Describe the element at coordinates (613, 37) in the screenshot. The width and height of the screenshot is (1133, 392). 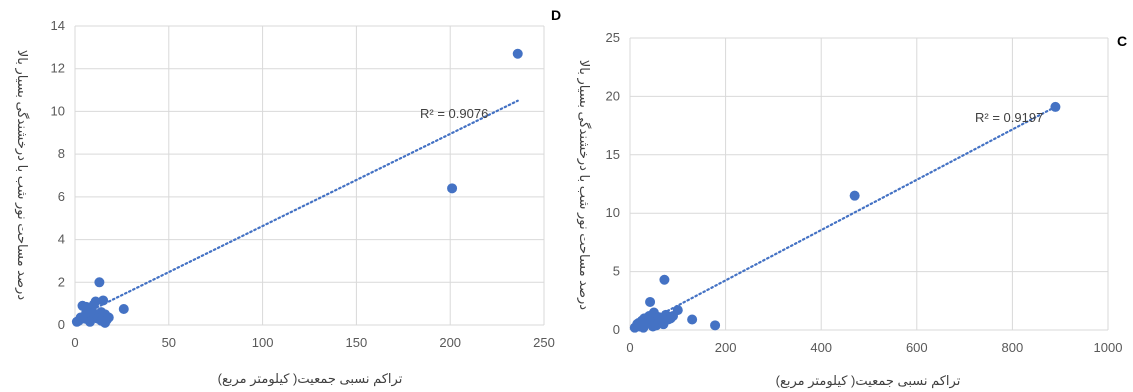
I see `y-tick-label: 25` at that location.